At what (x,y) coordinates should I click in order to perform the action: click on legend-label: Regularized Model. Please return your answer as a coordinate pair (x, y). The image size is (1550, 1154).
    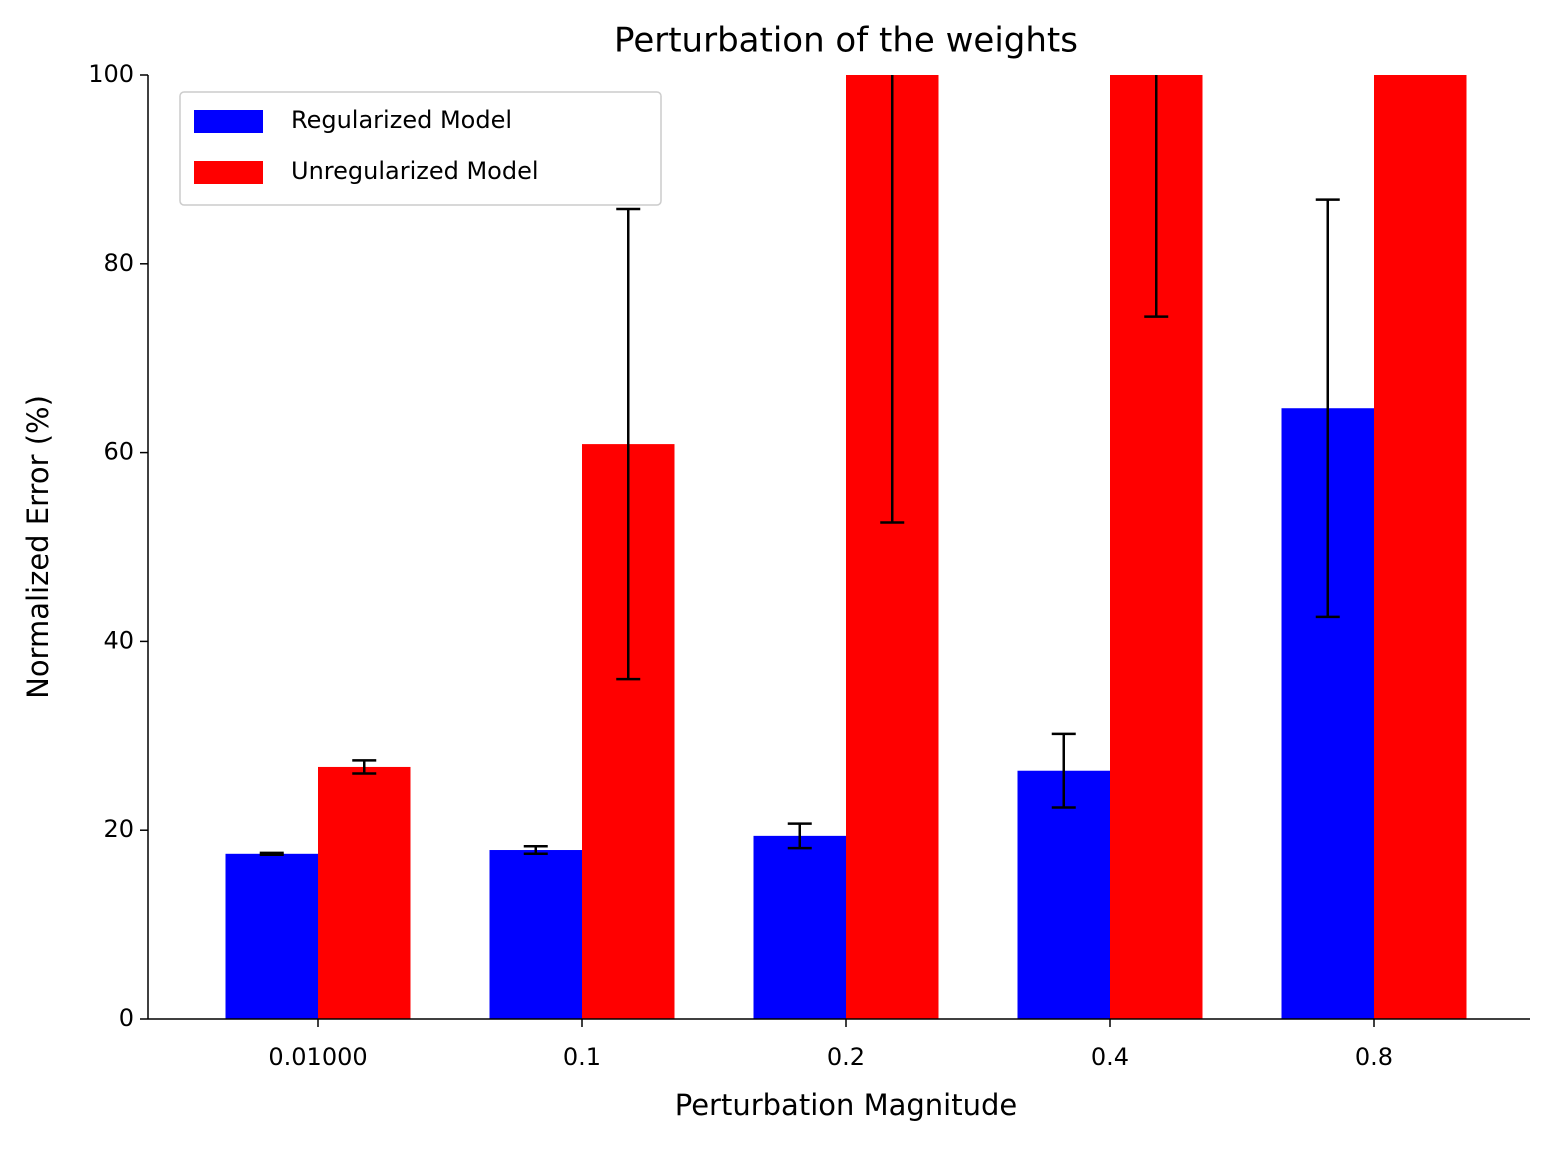
    Looking at the image, I should click on (401, 120).